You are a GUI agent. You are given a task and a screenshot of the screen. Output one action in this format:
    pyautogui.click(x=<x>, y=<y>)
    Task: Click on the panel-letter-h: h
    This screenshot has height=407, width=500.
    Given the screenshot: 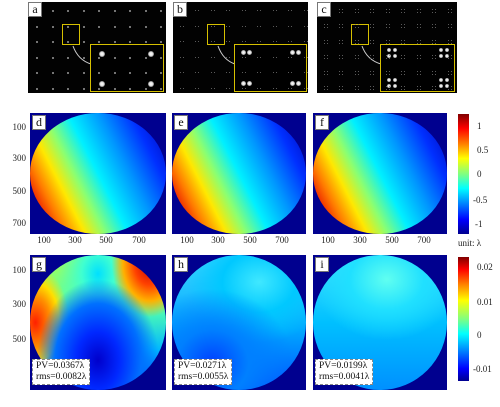 What is the action you would take?
    pyautogui.click(x=181, y=264)
    